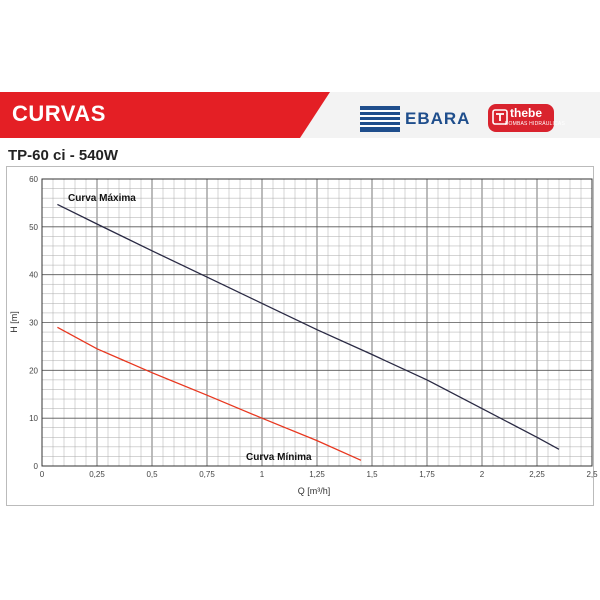 The image size is (600, 600). I want to click on x-tick-label: 1, so click(262, 474).